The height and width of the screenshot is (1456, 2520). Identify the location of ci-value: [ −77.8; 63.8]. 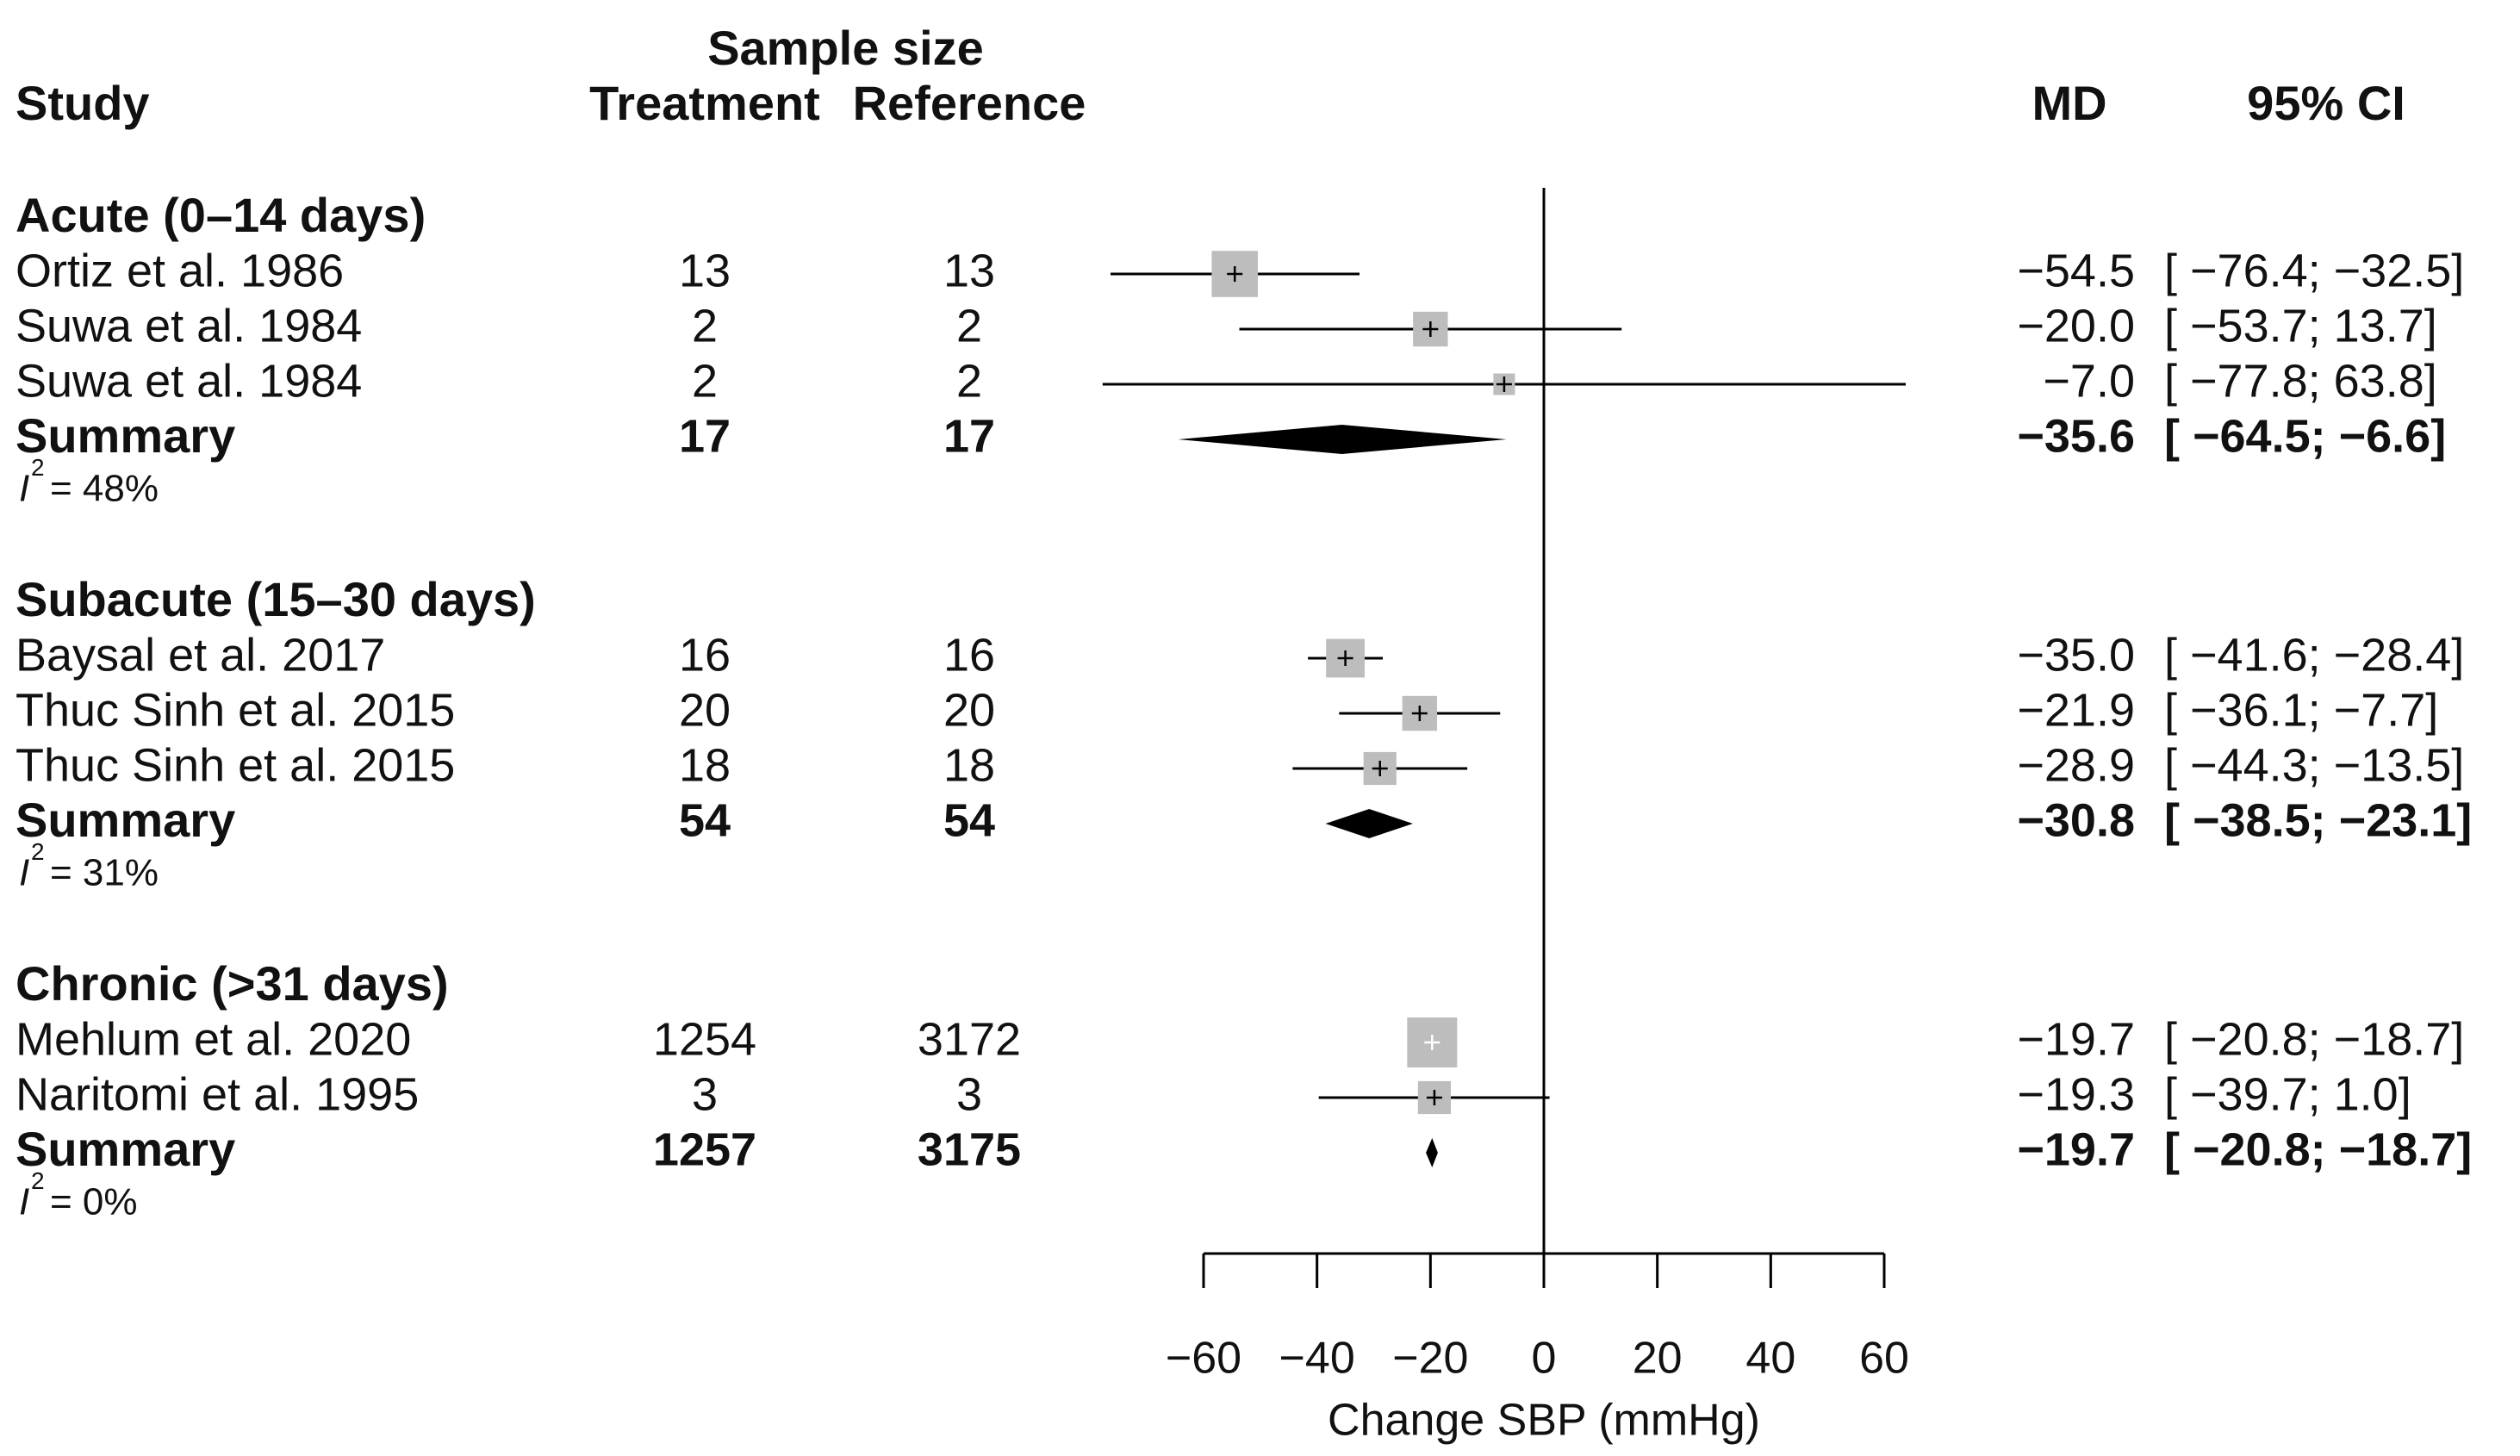
(2301, 381).